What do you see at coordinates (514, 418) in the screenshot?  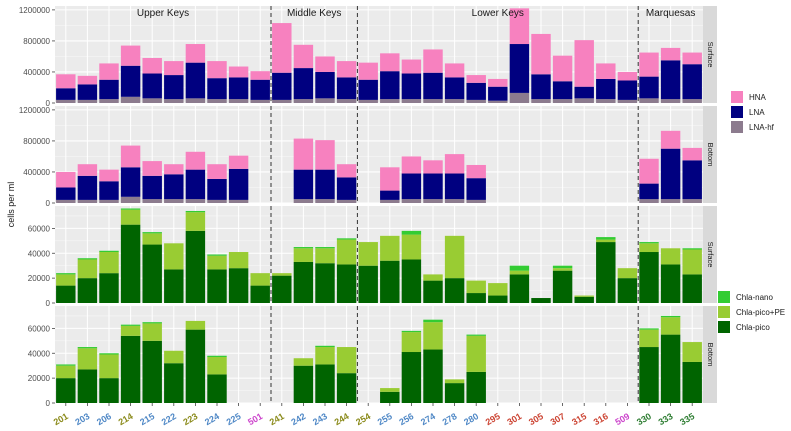 I see `x-tick-label-301: 301` at bounding box center [514, 418].